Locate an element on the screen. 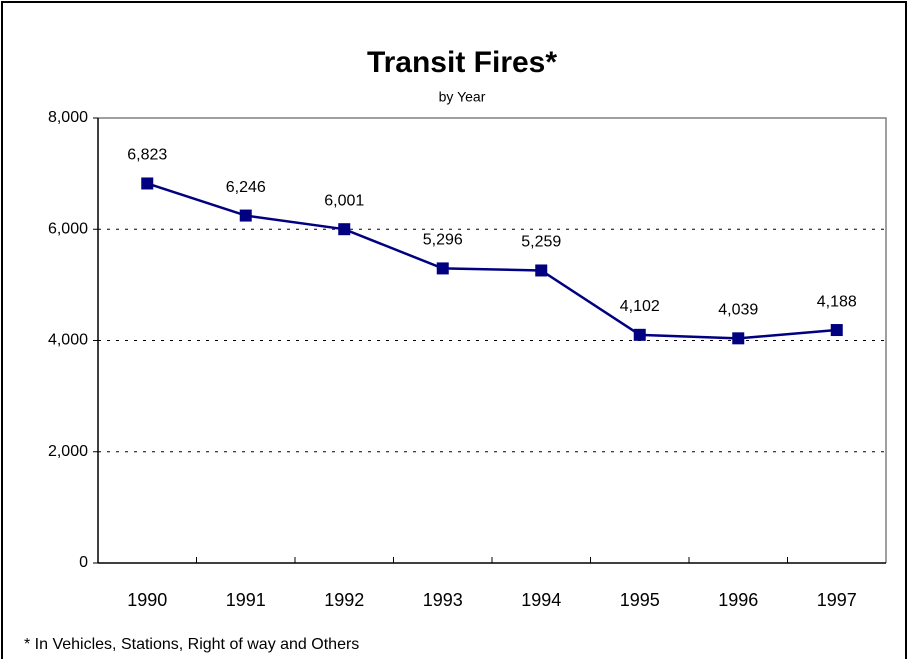  data-label: 4,188 is located at coordinates (837, 301).